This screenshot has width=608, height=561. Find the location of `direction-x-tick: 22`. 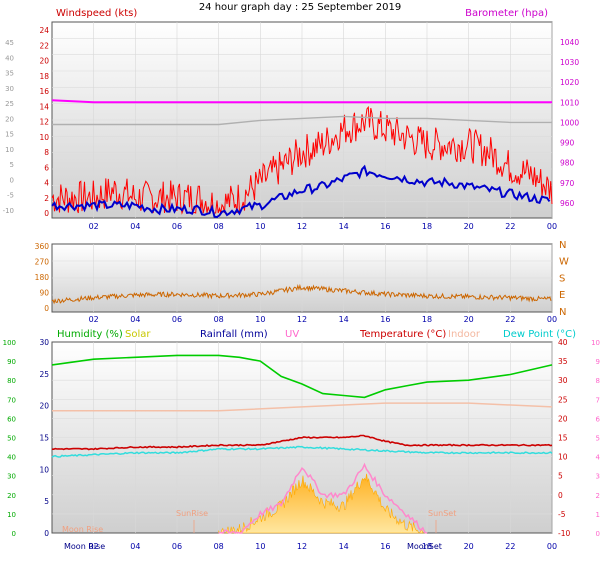

direction-x-tick: 22 is located at coordinates (510, 319).